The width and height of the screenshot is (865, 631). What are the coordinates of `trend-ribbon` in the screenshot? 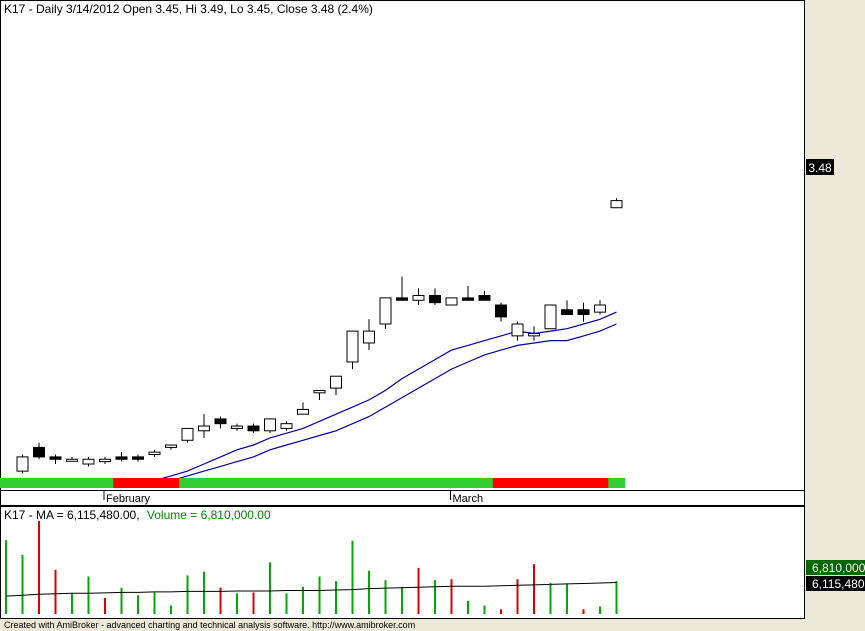 It's located at (313, 483).